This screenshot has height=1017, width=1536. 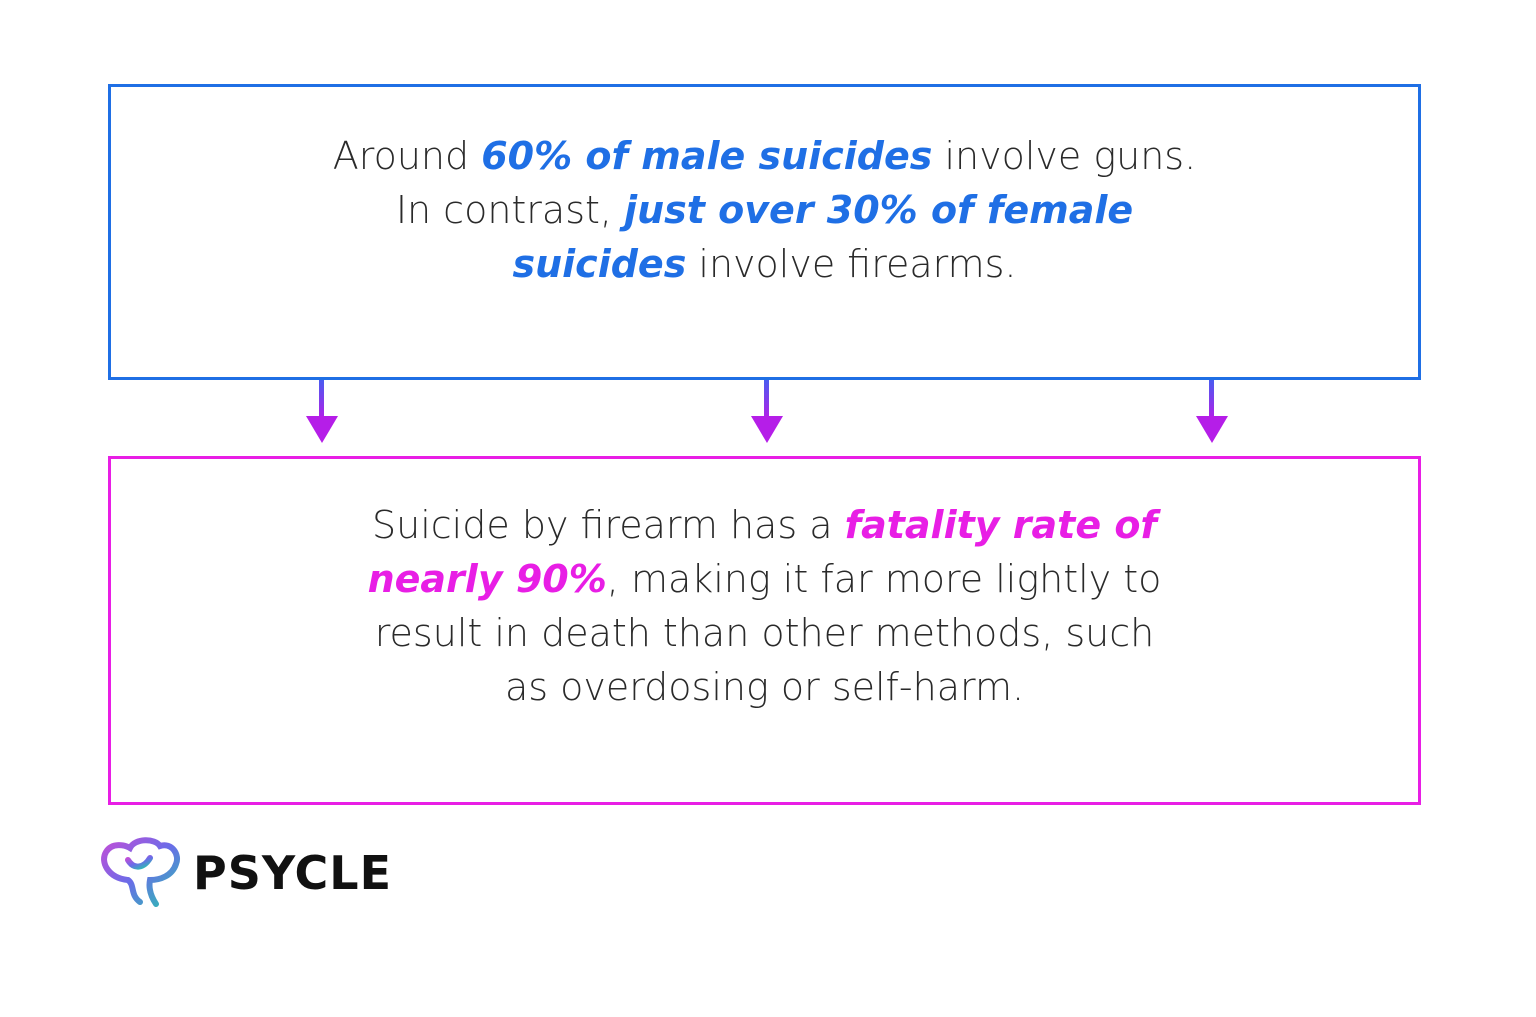 I want to click on text: as overdosing or self-harm., so click(x=764, y=686).